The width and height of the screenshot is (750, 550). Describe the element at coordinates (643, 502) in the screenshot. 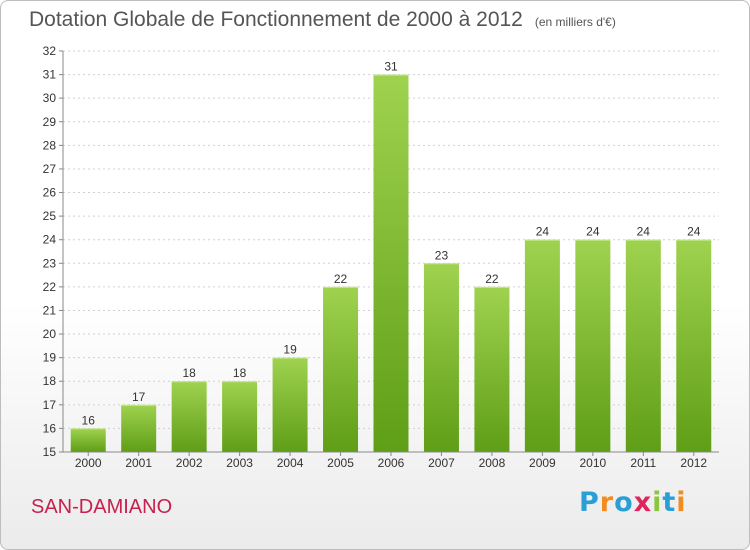

I see `logo-letter: x` at that location.